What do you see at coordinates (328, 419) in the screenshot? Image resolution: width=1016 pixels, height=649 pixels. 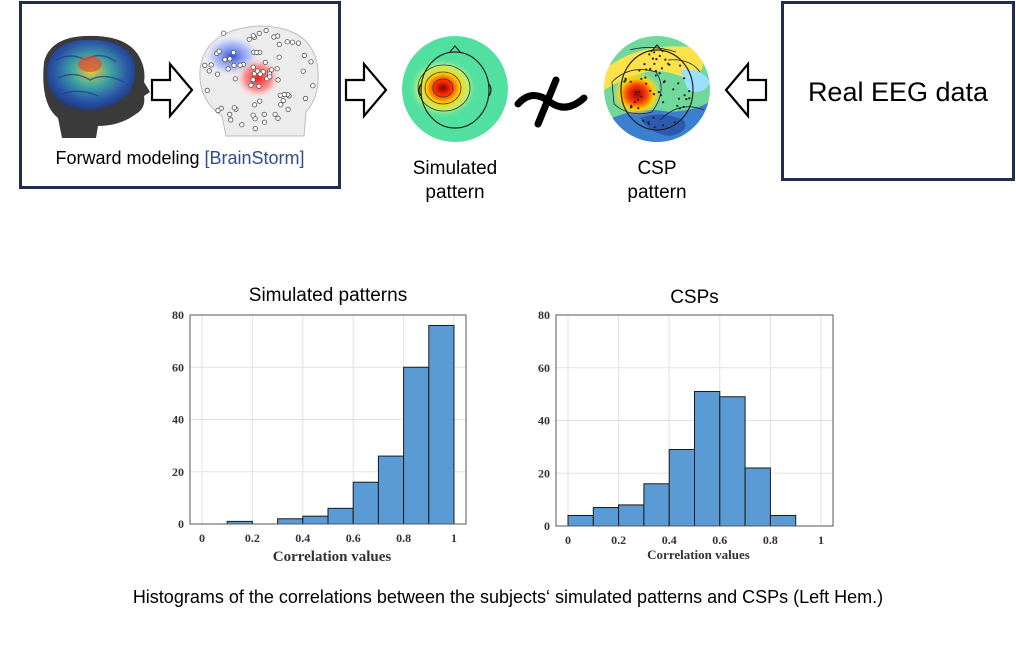 I see `plot-frame` at bounding box center [328, 419].